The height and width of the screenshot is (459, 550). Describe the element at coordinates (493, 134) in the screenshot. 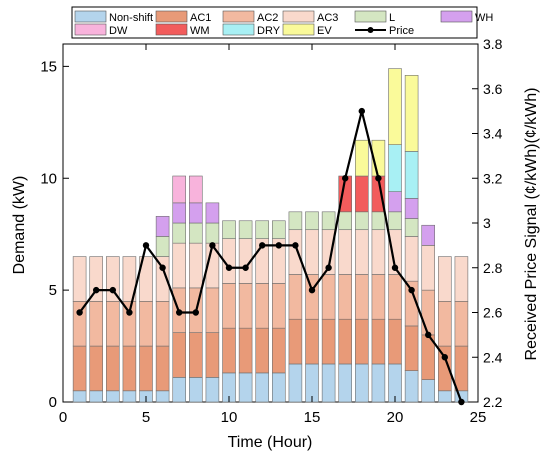

I see `y-right-tick-label-3-4: 3.4` at that location.